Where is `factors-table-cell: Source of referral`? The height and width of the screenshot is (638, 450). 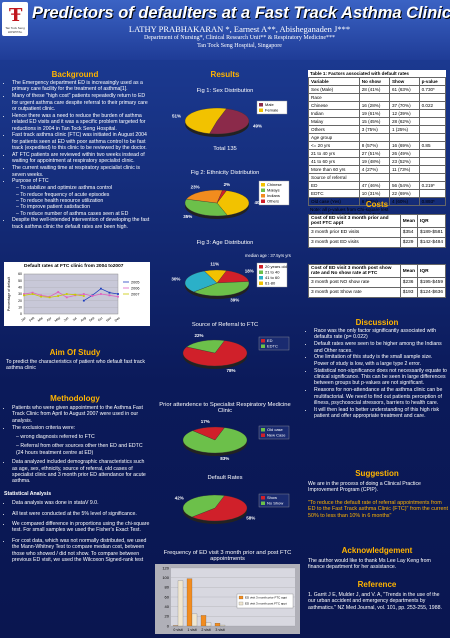
factors-table-cell: Source of referral is located at coordinates (334, 177).